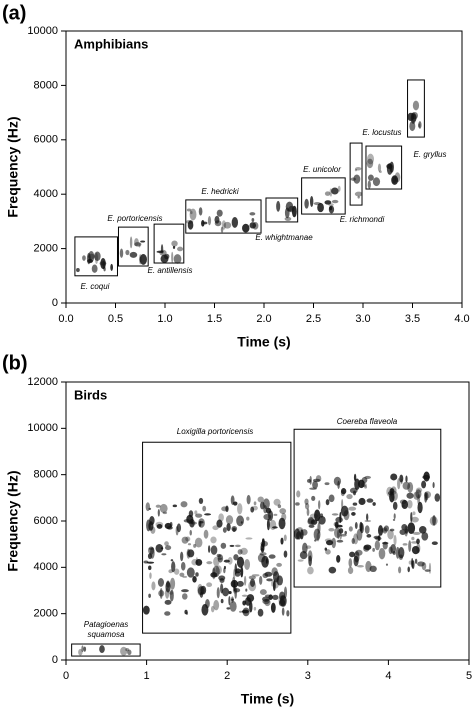 The width and height of the screenshot is (474, 711). What do you see at coordinates (55, 660) in the screenshot?
I see `y-tick-label: 0` at bounding box center [55, 660].